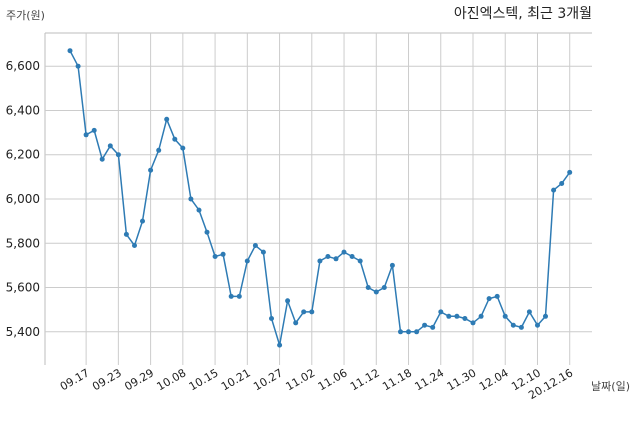  What do you see at coordinates (365, 379) in the screenshot?
I see `x-tick-label: 11.12` at bounding box center [365, 379].